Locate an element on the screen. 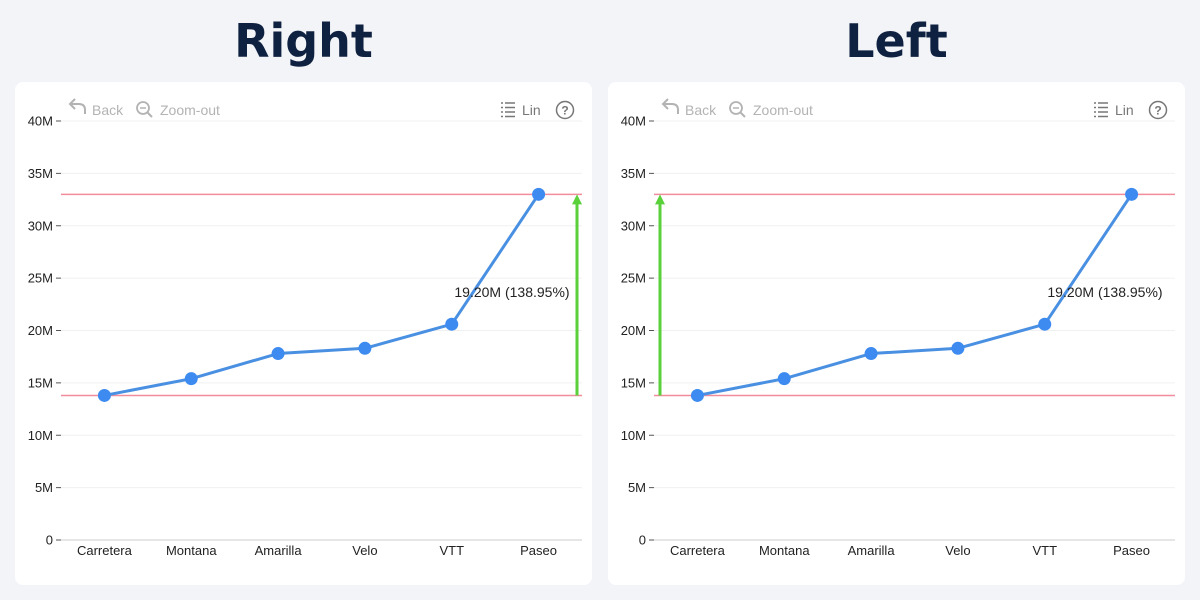  chart-title-left: Left is located at coordinates (896, 41).